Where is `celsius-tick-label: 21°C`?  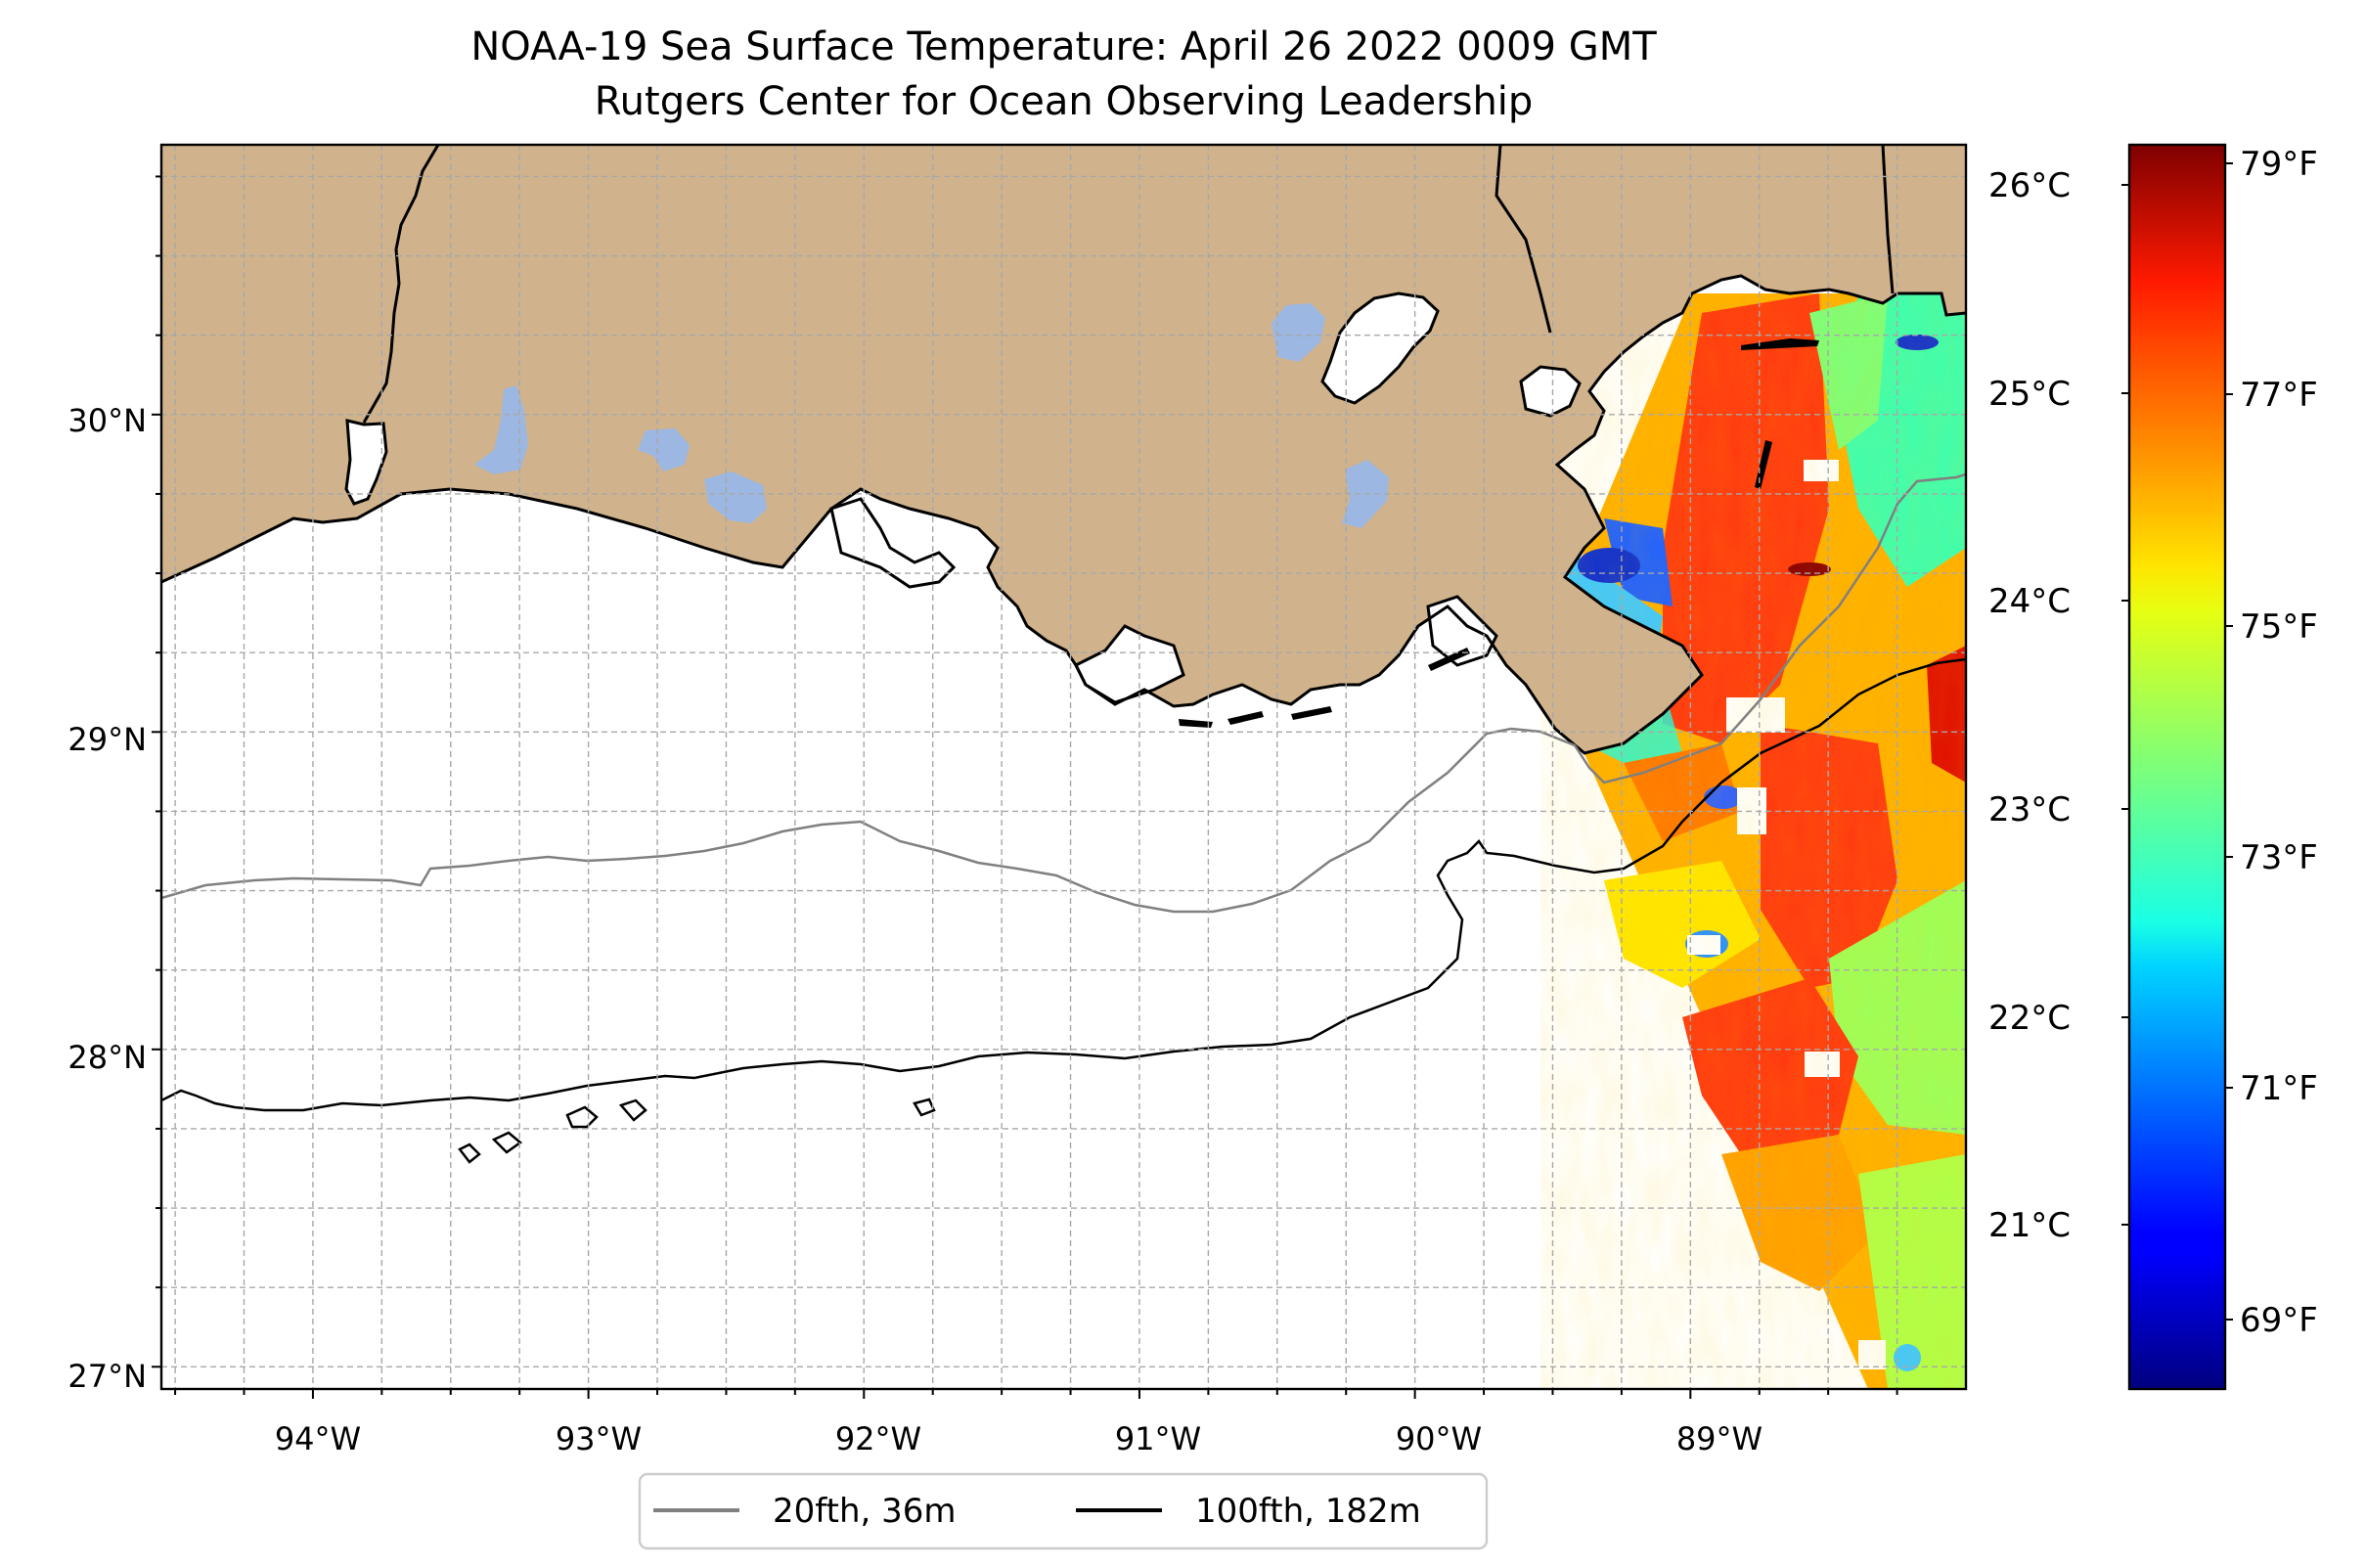 celsius-tick-label: 21°C is located at coordinates (2029, 1225).